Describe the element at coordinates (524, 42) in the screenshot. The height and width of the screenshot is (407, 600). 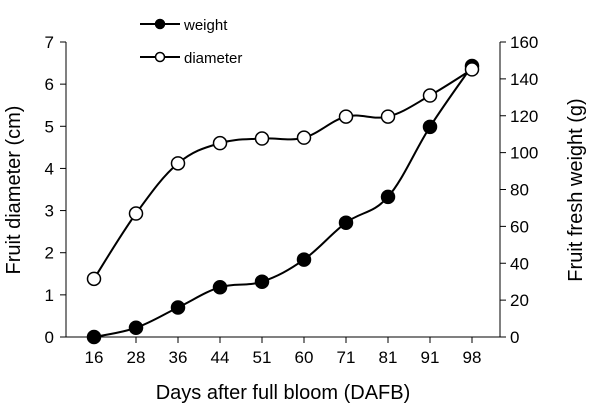
I see `y-right-tick-label: 160` at that location.